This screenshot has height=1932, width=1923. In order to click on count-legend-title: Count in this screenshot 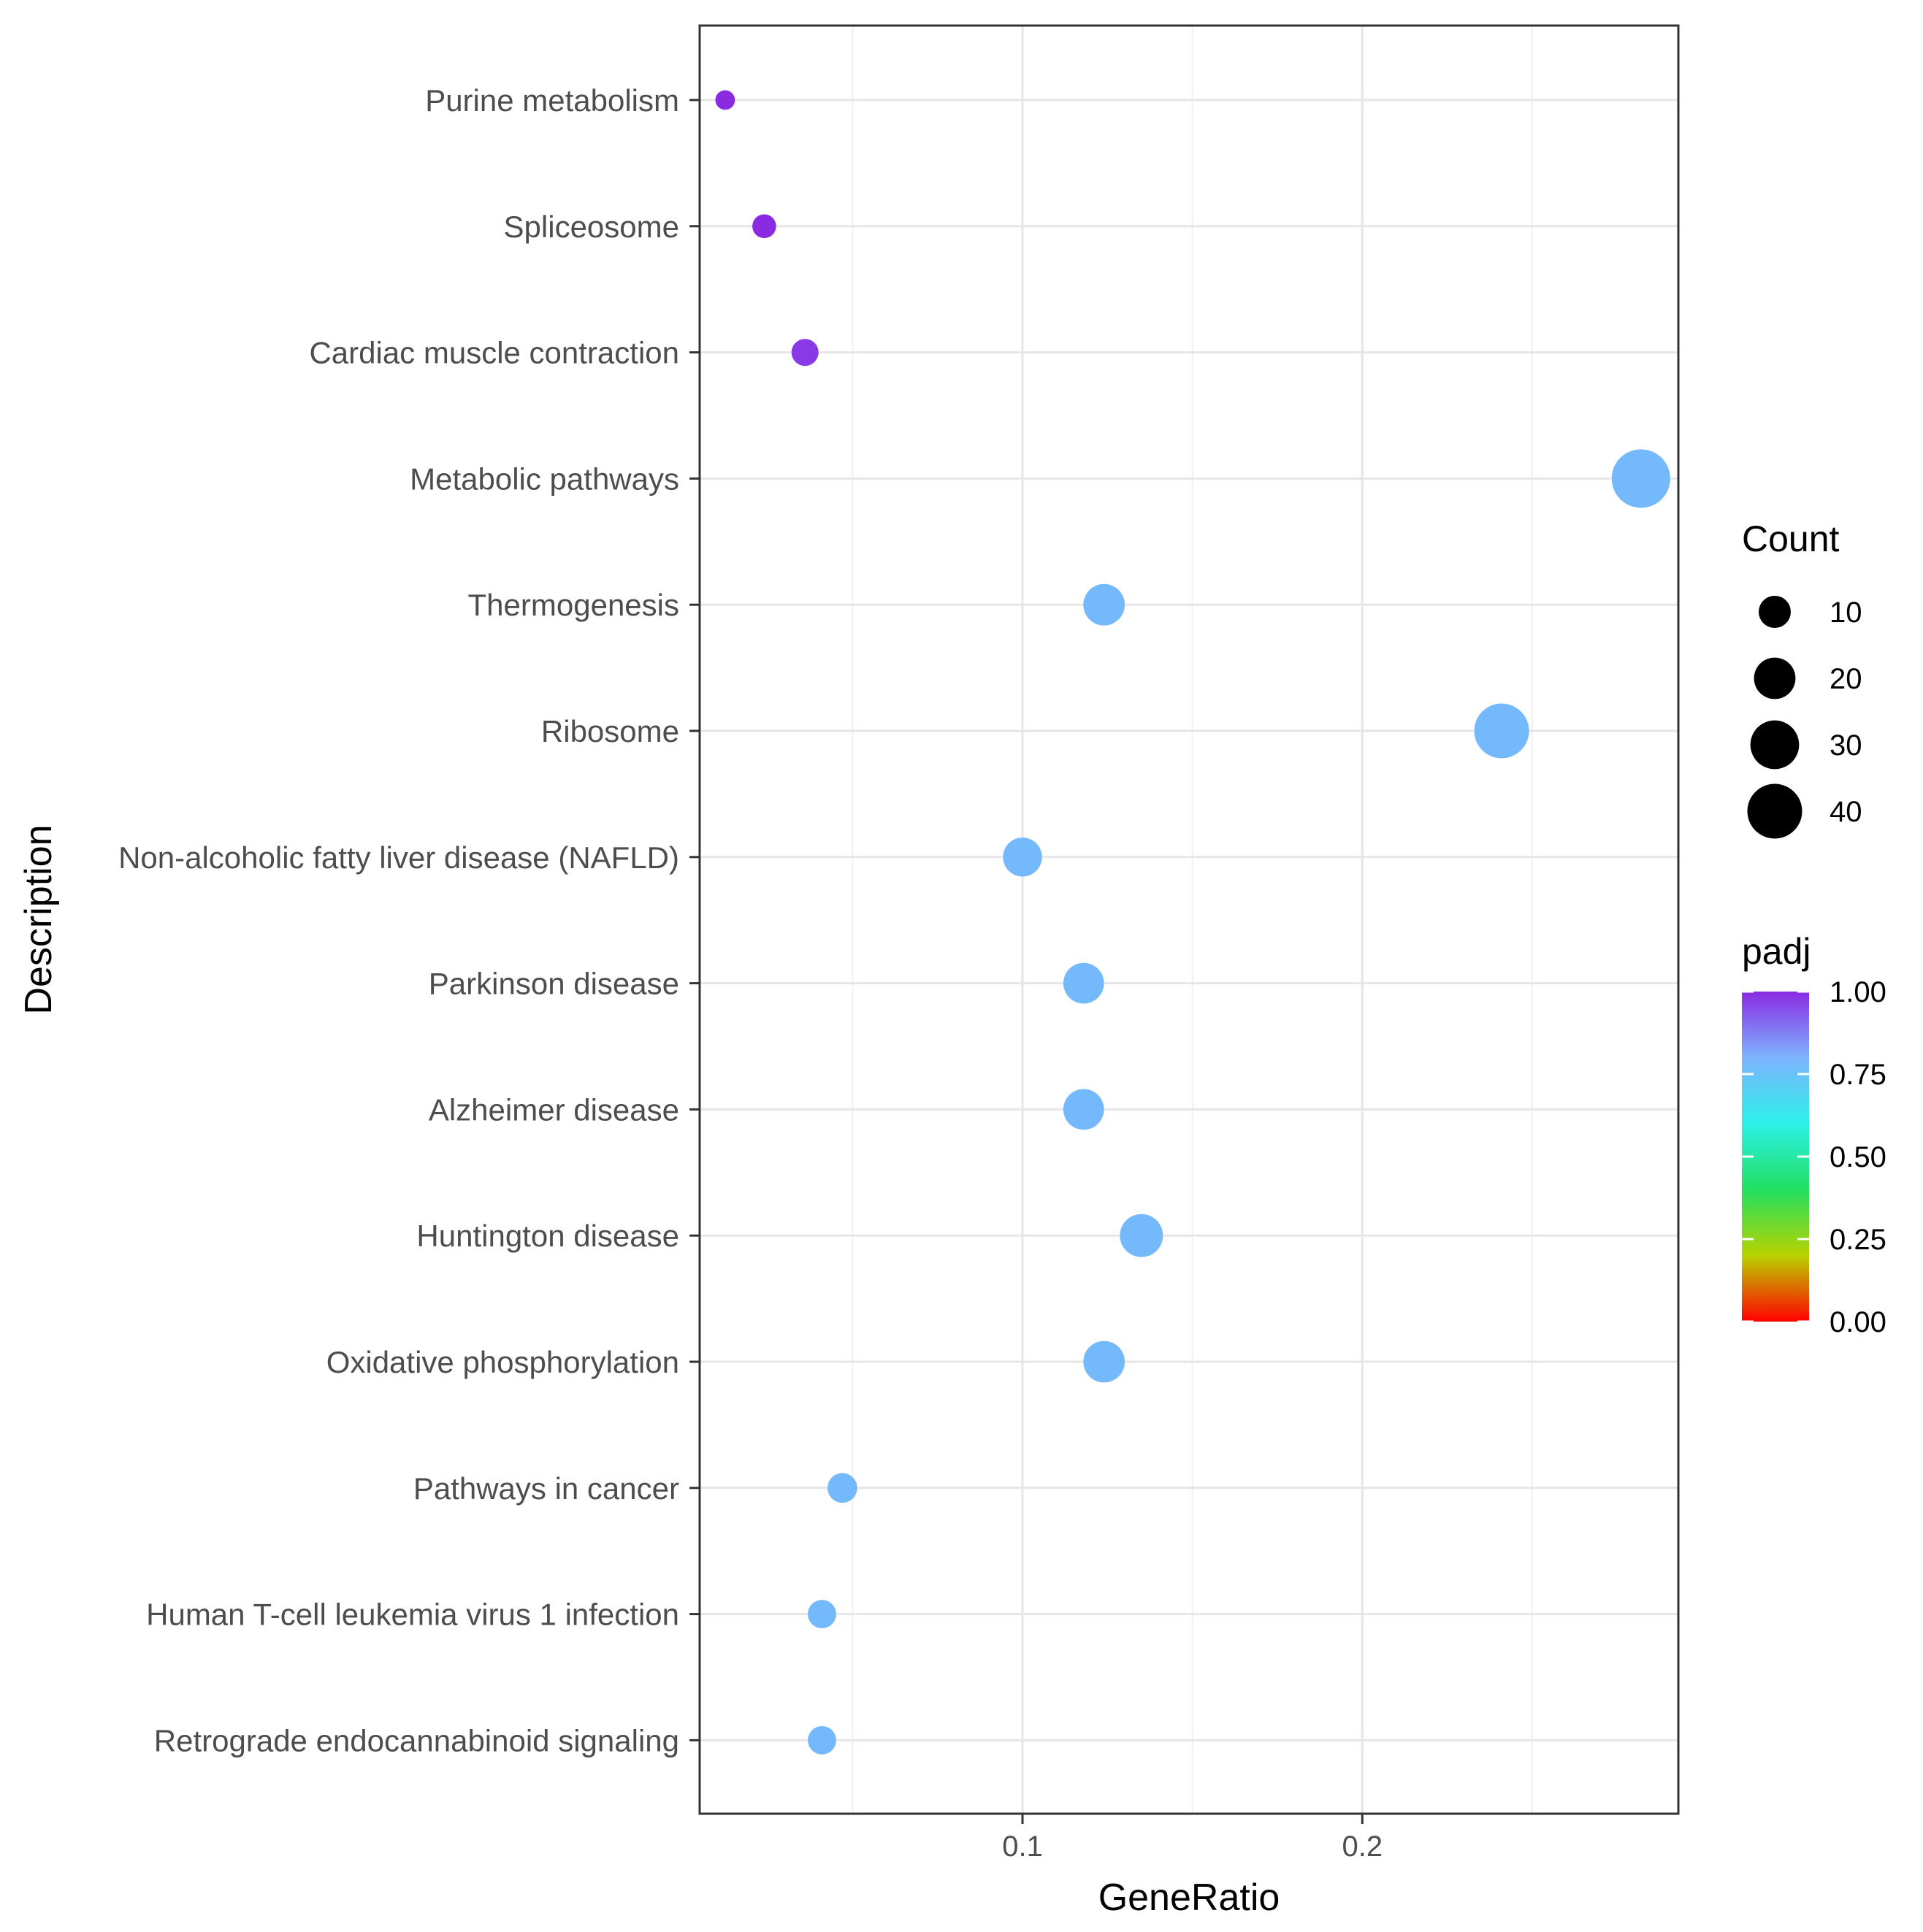, I will do `click(1791, 538)`.